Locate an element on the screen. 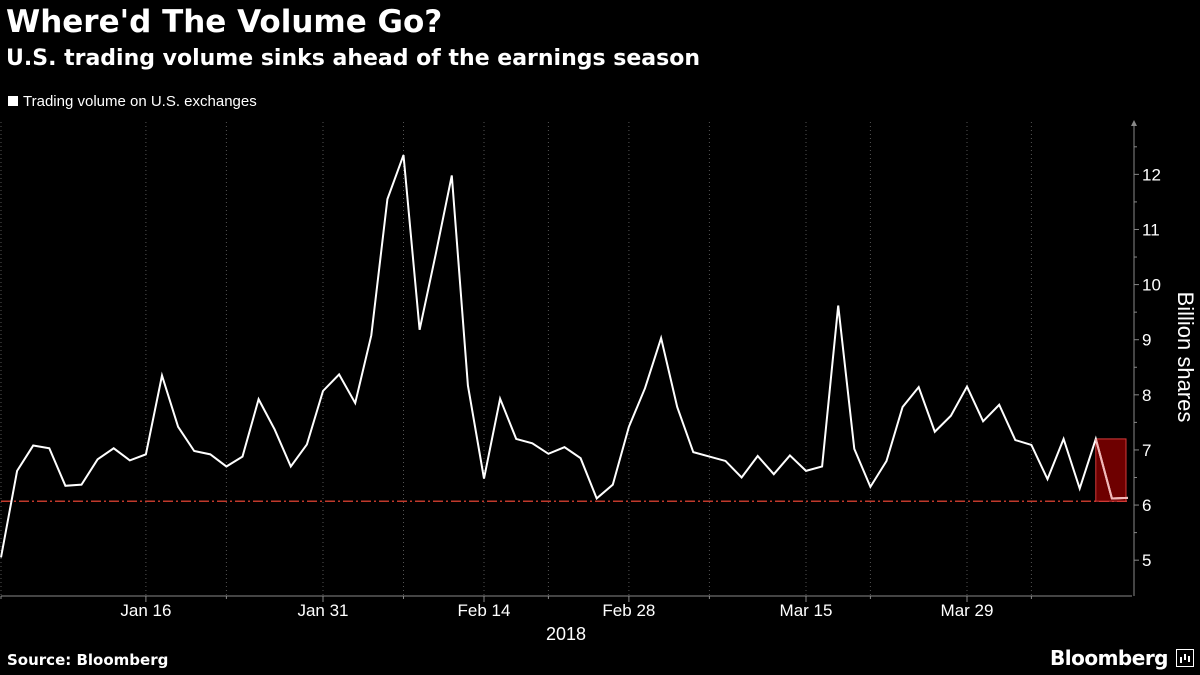  x-tick-label: Feb 28 is located at coordinates (628, 610).